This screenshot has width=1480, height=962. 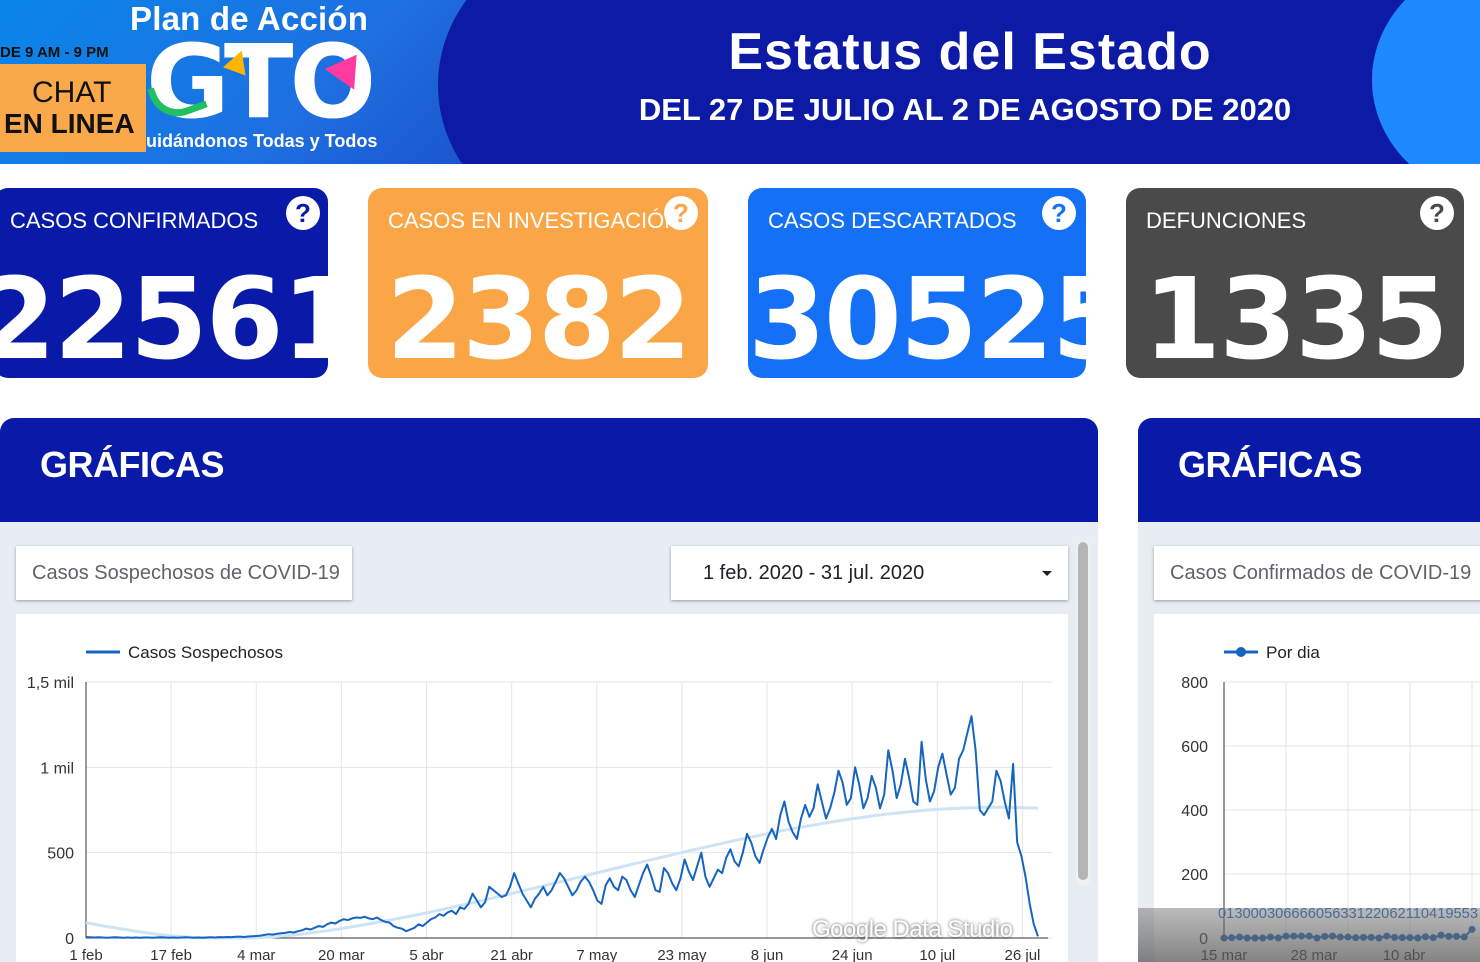 What do you see at coordinates (171, 954) in the screenshot?
I see `x-tick-label: 17 feb` at bounding box center [171, 954].